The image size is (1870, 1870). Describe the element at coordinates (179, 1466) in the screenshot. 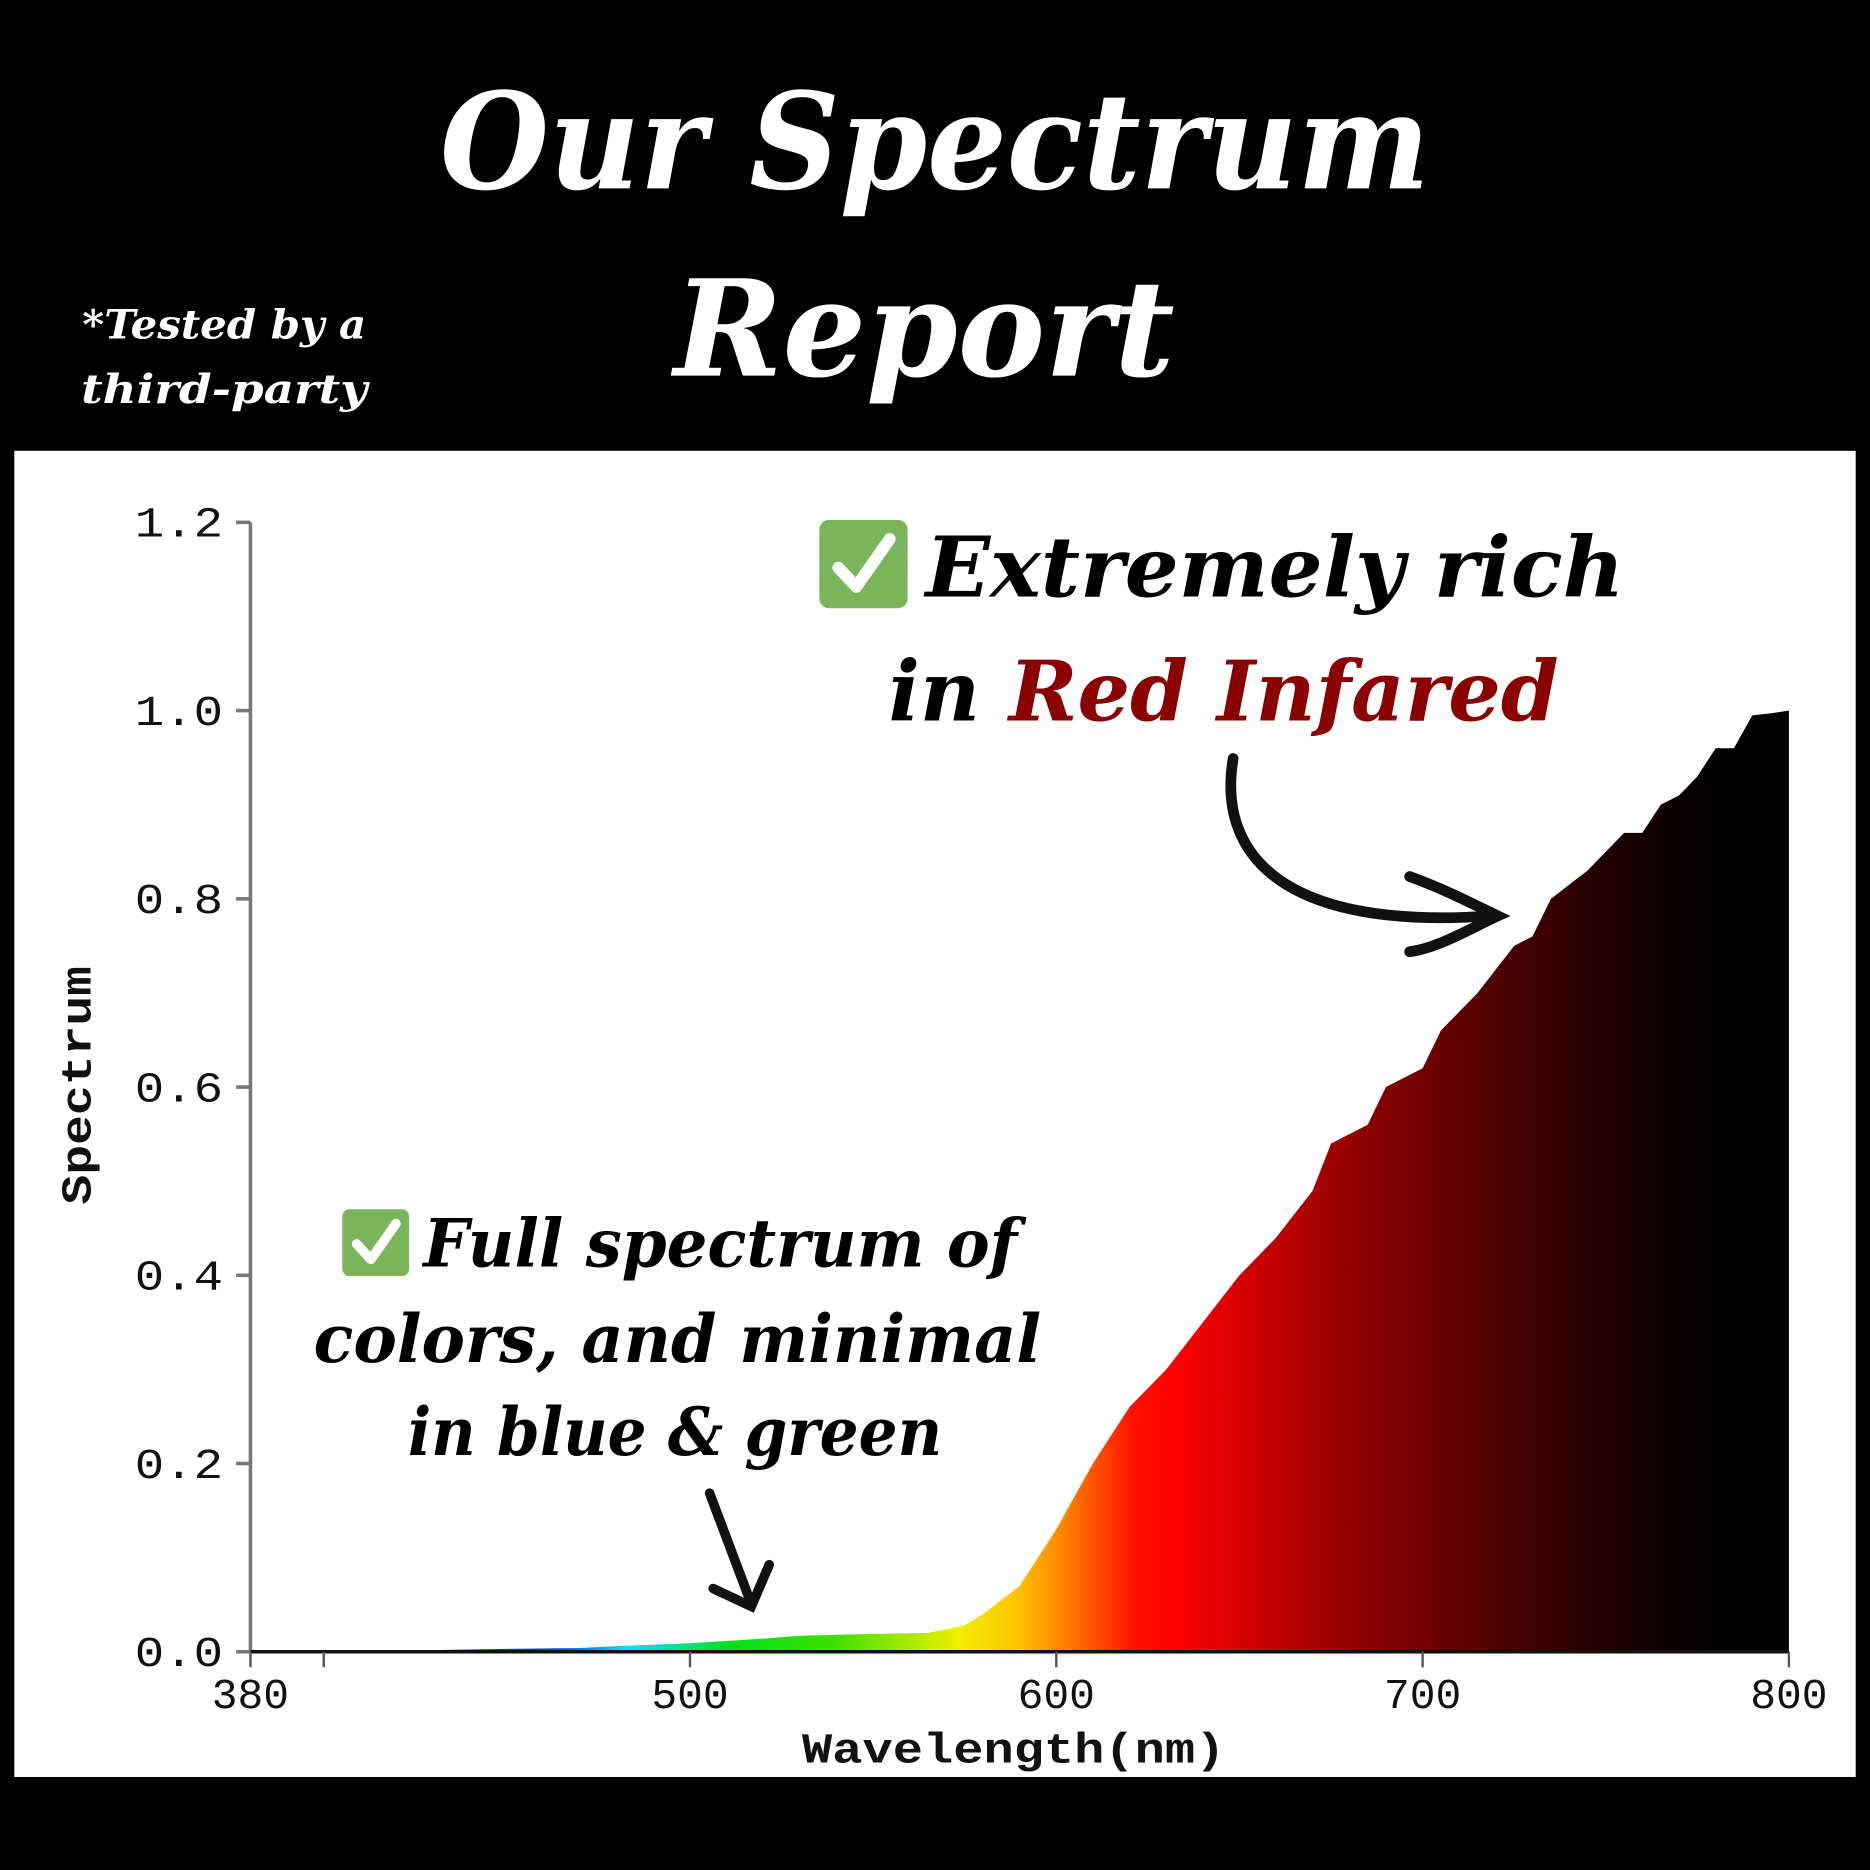

I see `y-tick-label: 0.2` at that location.